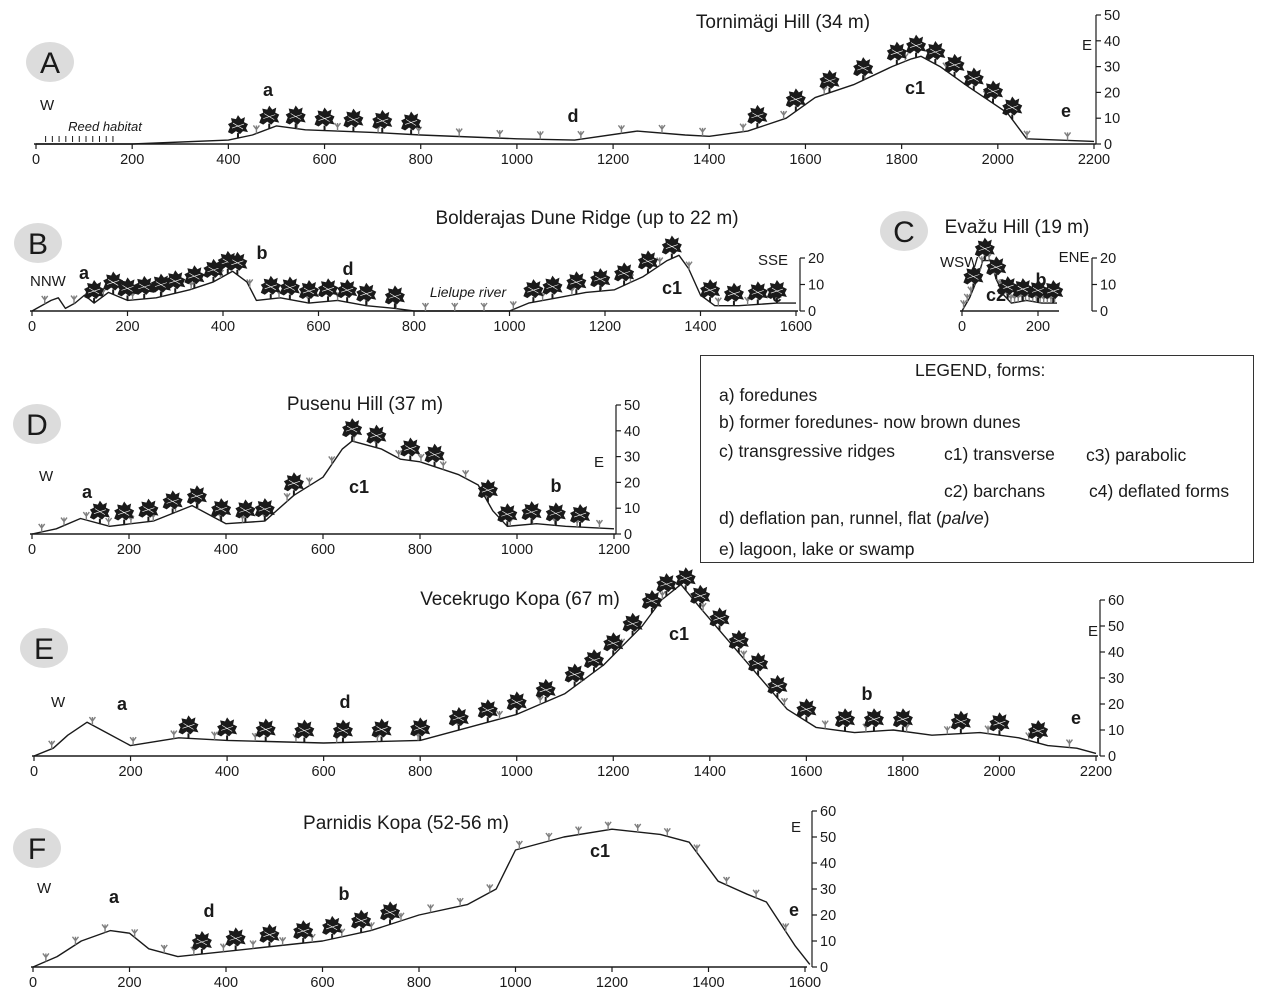 The image size is (1262, 992). Describe the element at coordinates (37, 425) in the screenshot. I see `panel-letter: D` at that location.